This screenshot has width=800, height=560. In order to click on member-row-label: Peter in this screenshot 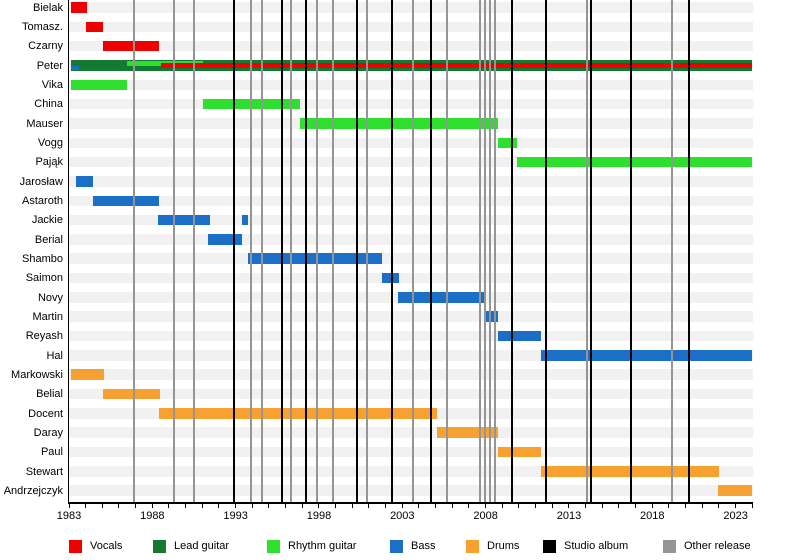, I will do `click(49, 65)`.